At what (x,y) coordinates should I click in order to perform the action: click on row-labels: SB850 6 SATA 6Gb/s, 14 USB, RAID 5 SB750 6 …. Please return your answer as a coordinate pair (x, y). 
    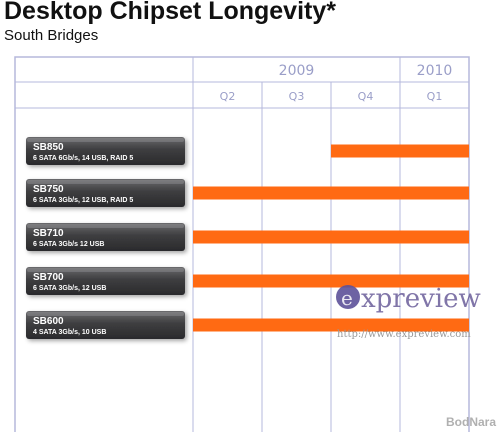
    Looking at the image, I should click on (105, 238).